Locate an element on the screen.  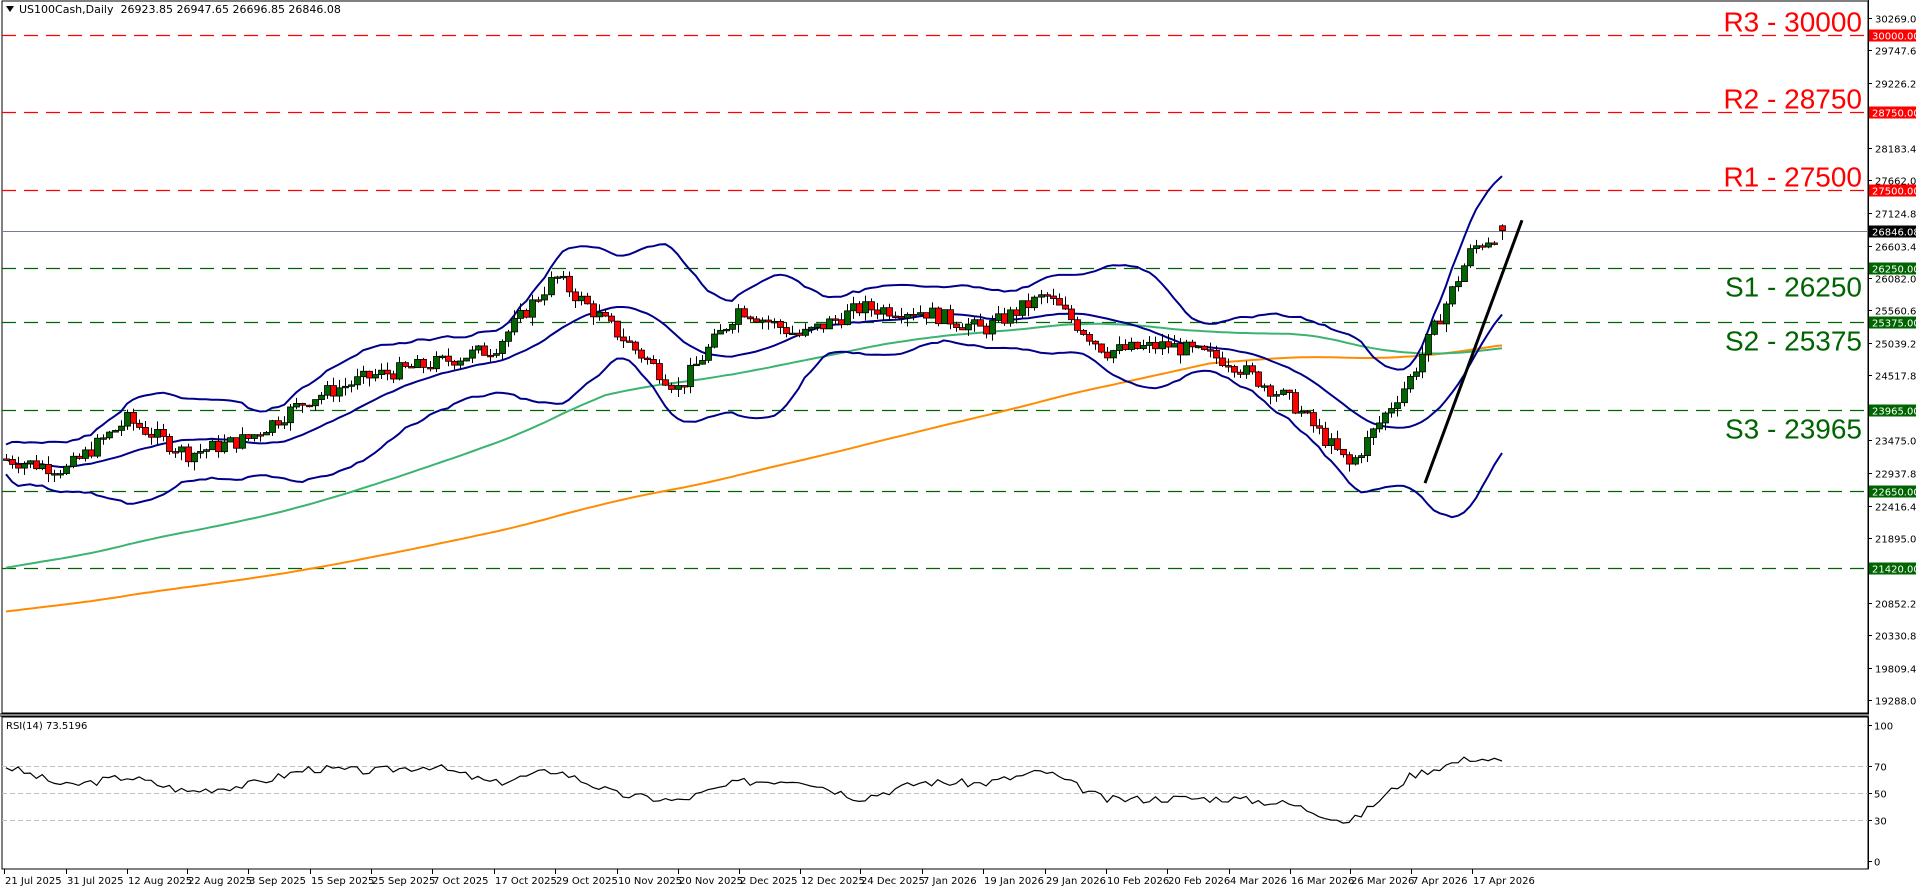
rsi-tick: 50 is located at coordinates (1880, 795).